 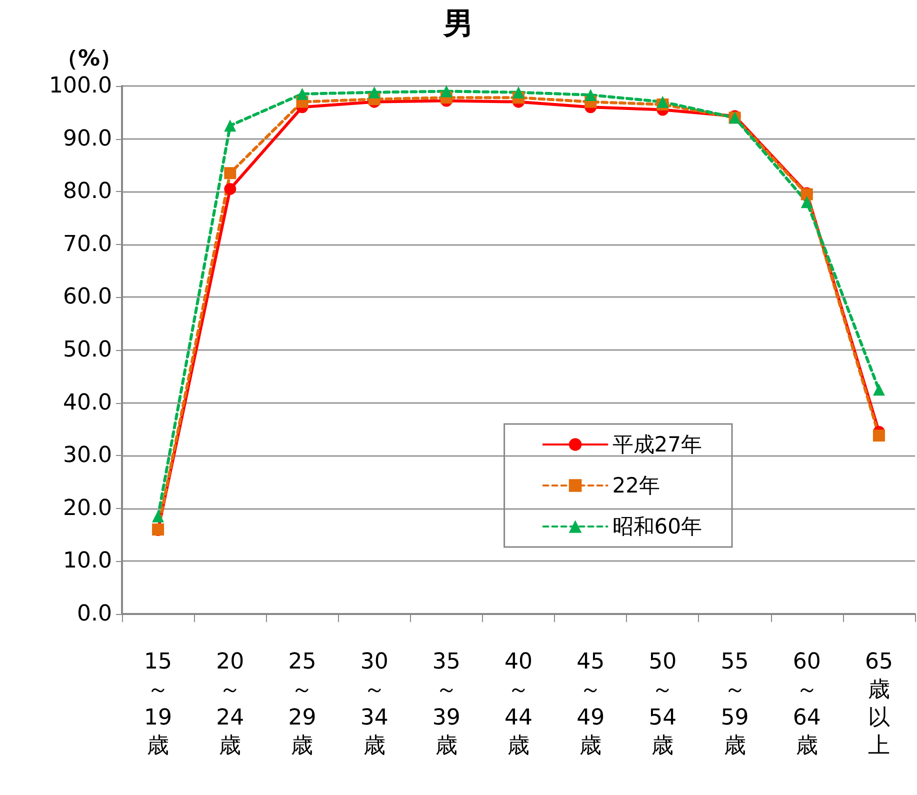 I want to click on y-axis-title: （%）, so click(x=89, y=59).